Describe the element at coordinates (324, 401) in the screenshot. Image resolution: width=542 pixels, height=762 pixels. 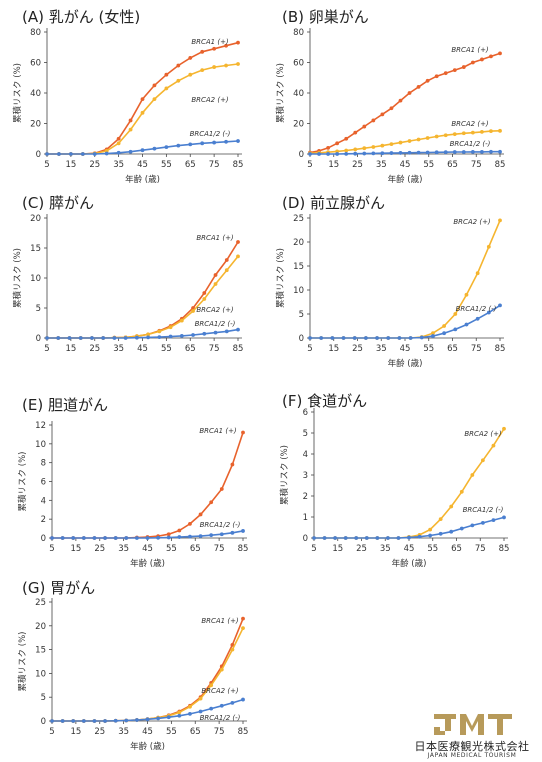
I see `panel-title: (F) 食道がん` at that location.